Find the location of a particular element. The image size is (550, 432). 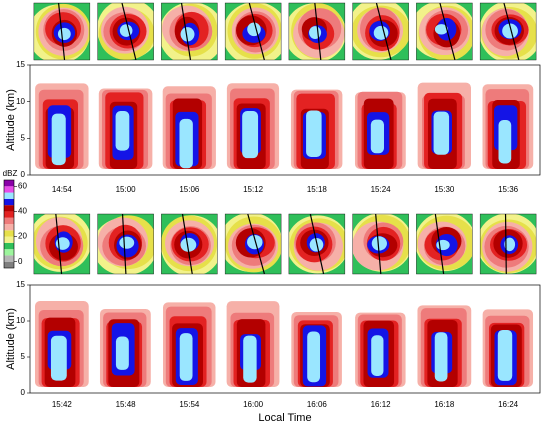

time-label: 16:12 is located at coordinates (381, 404).